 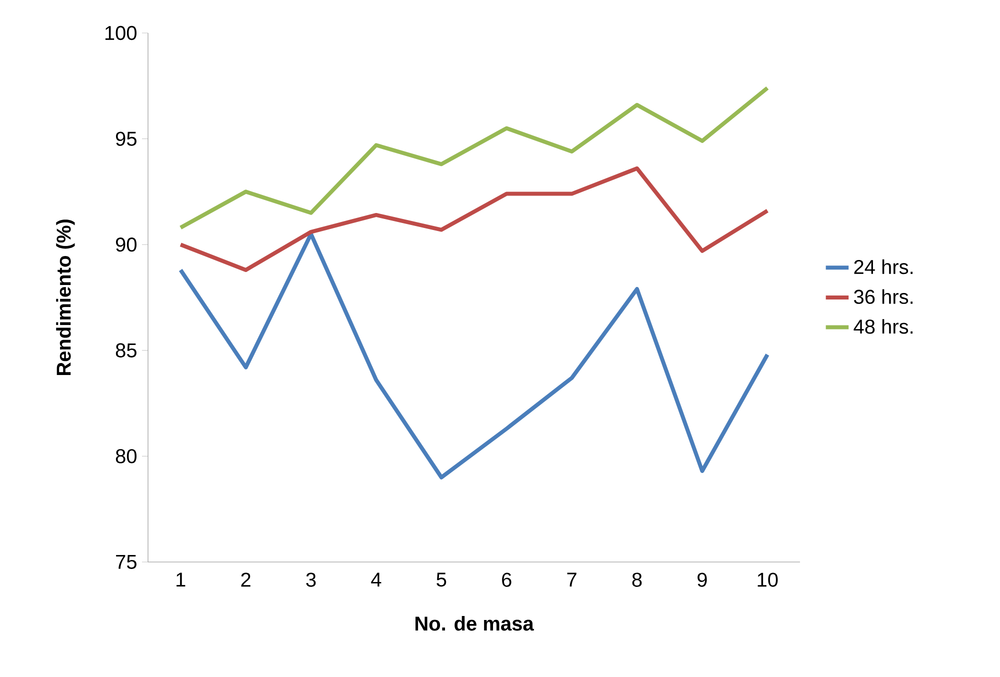 I want to click on y-tick-label: 95, so click(x=126, y=139).